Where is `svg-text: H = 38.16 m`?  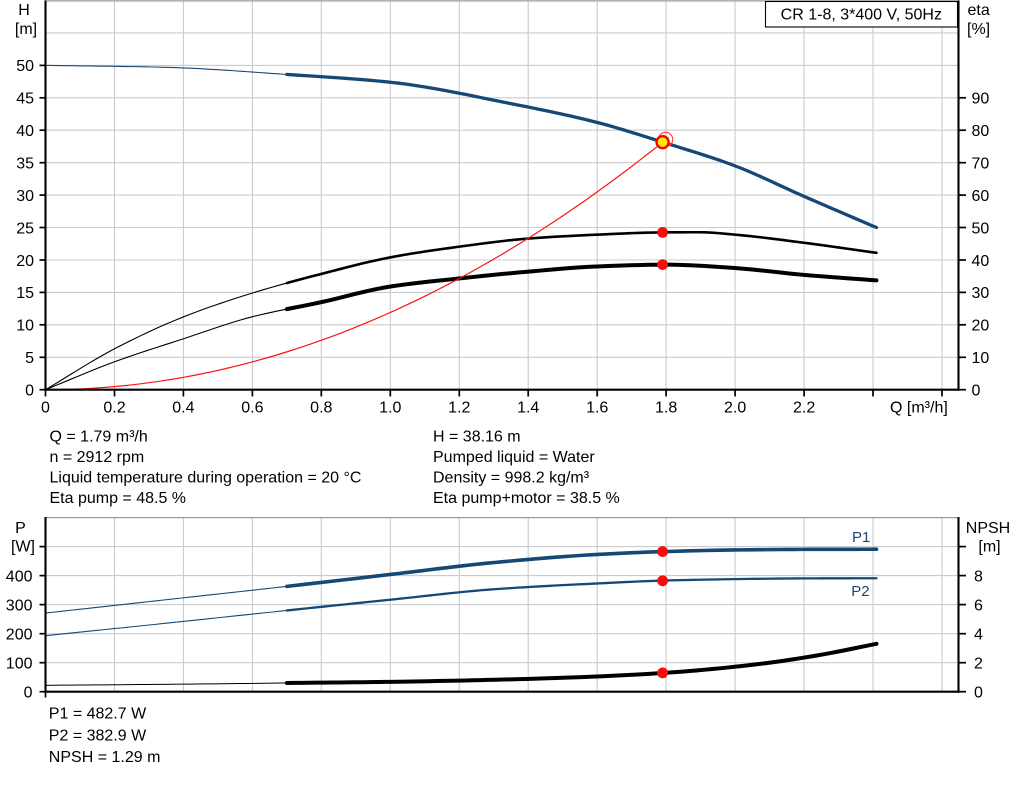
svg-text: H = 38.16 m is located at coordinates (477, 437).